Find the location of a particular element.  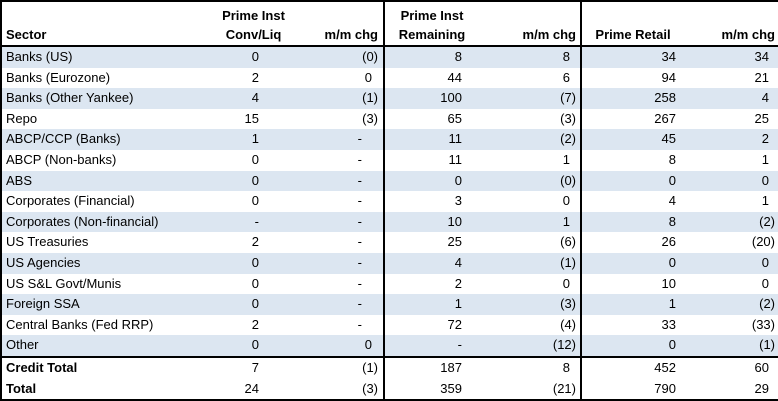

cell-mm2: (21) is located at coordinates (530, 389).